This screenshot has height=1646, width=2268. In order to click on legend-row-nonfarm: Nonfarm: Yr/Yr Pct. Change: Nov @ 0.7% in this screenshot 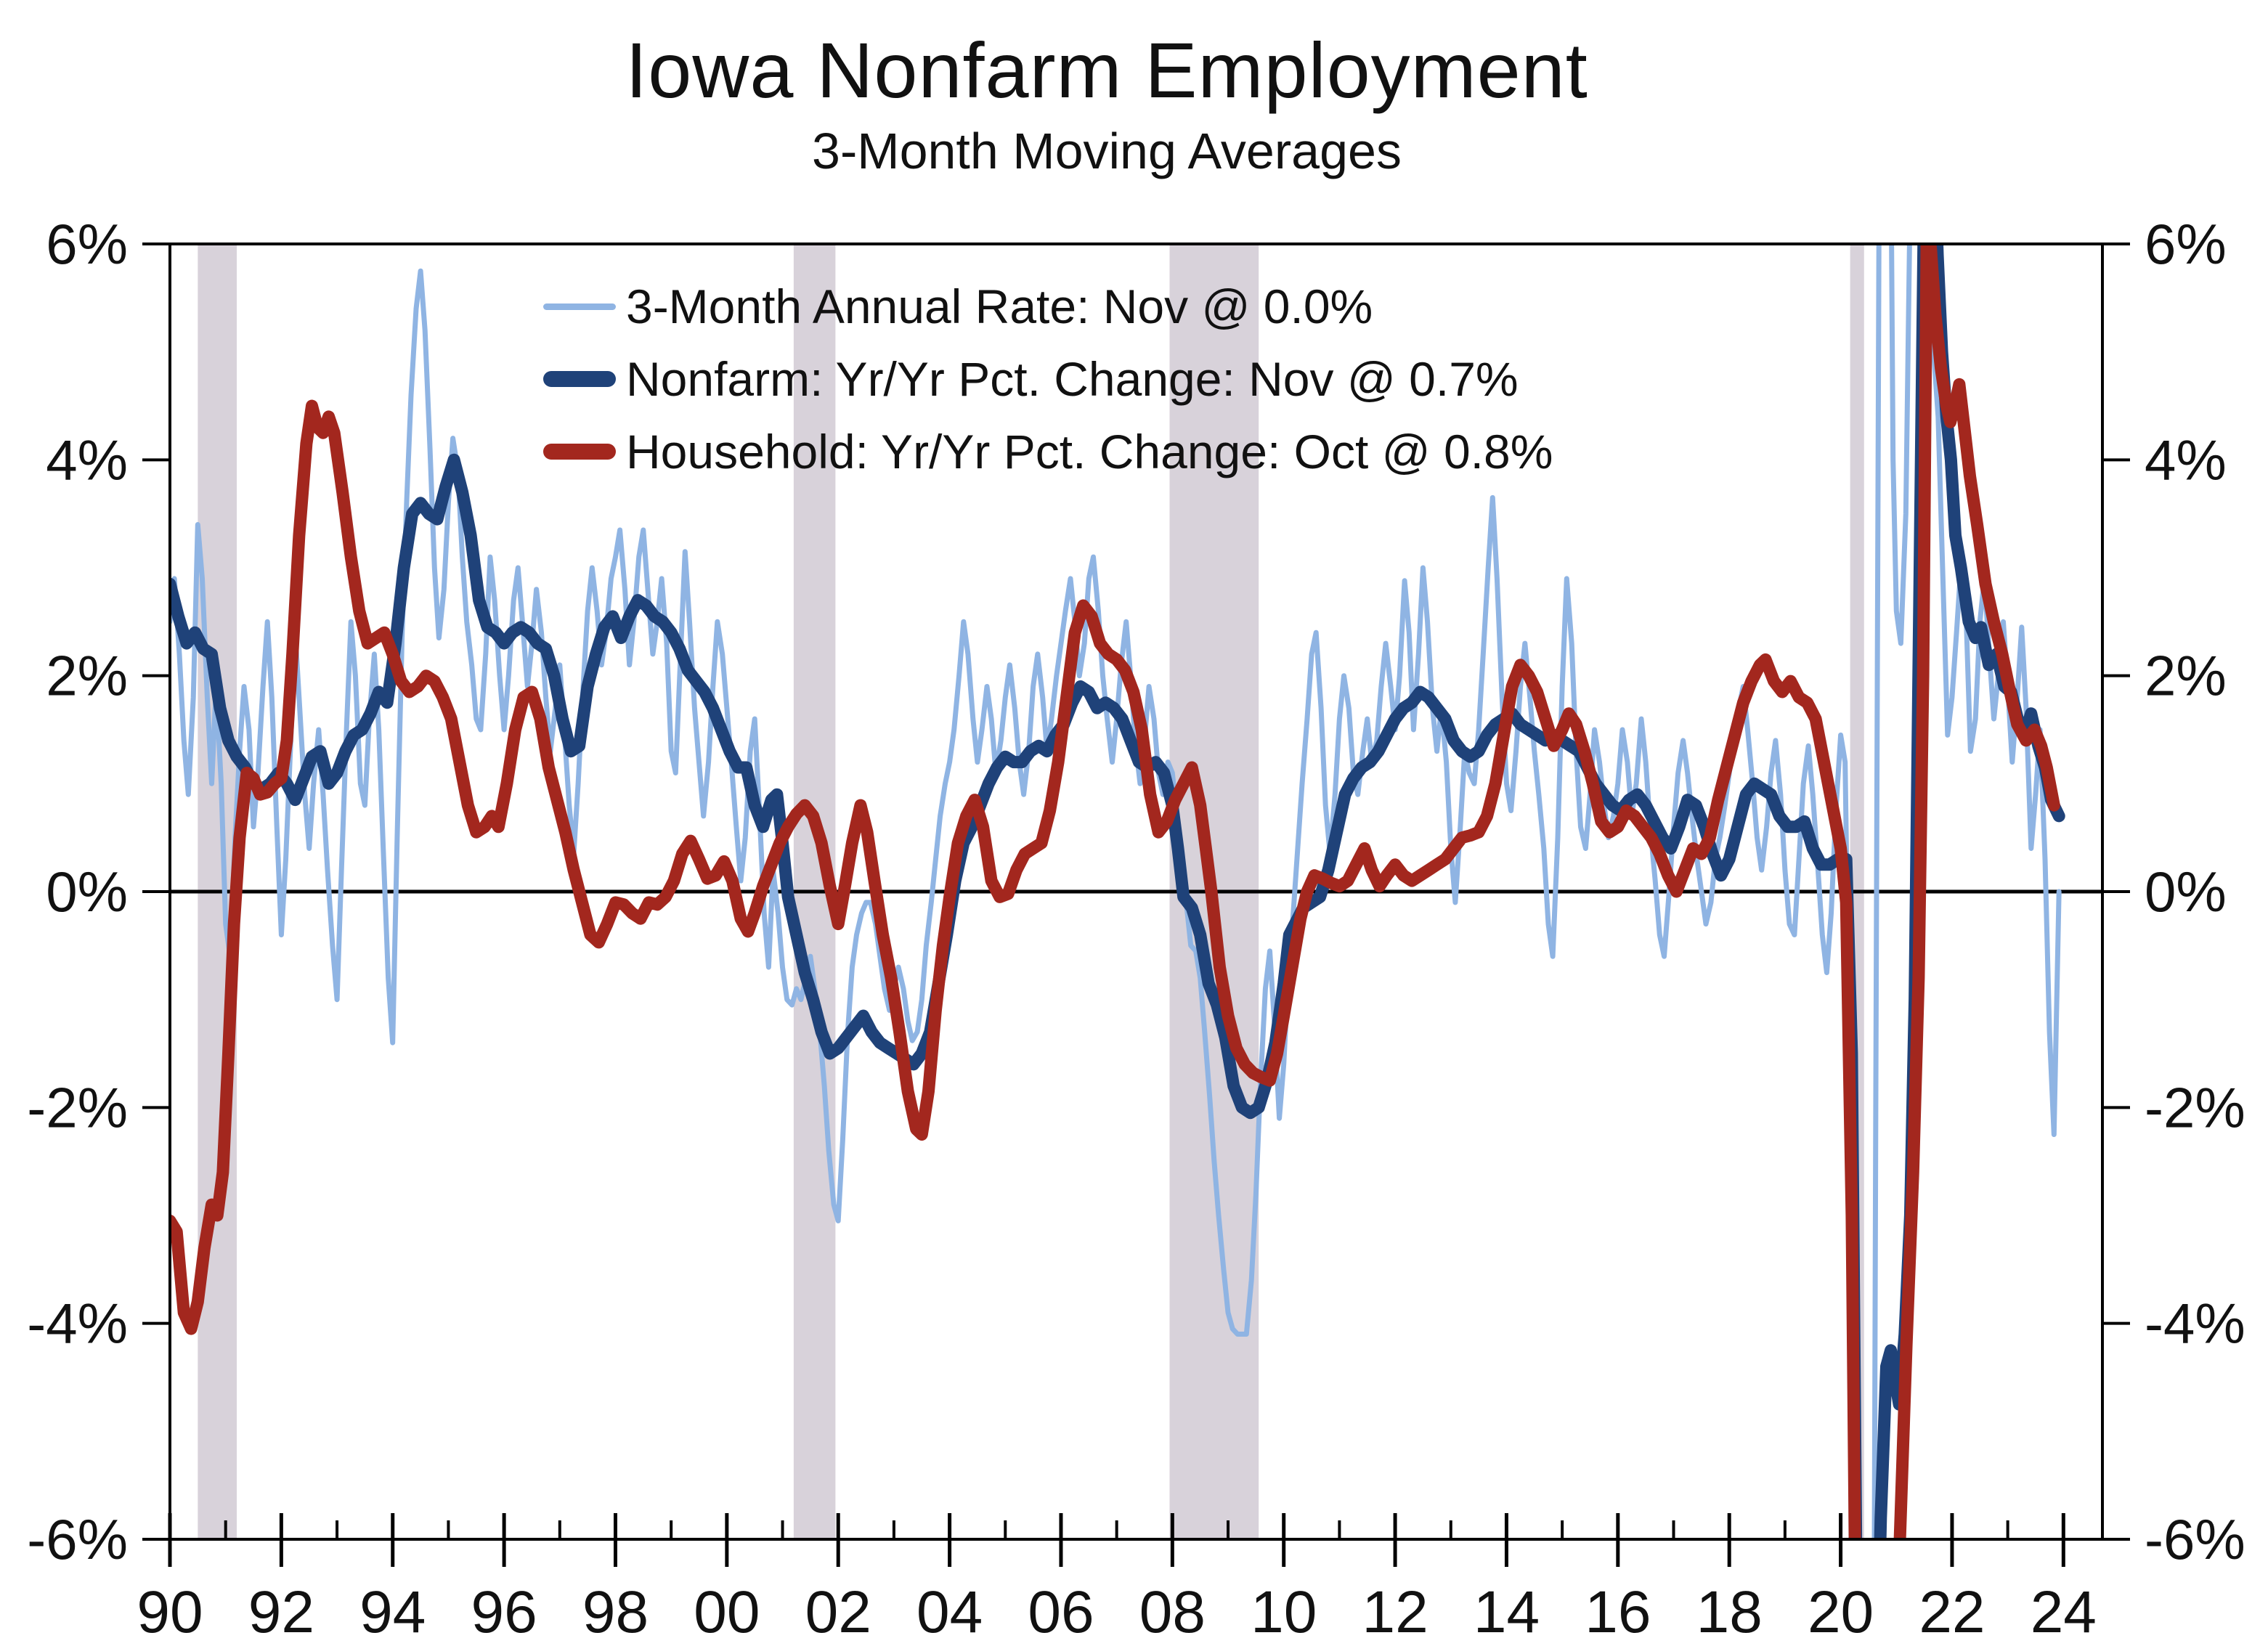, I will do `click(1048, 379)`.